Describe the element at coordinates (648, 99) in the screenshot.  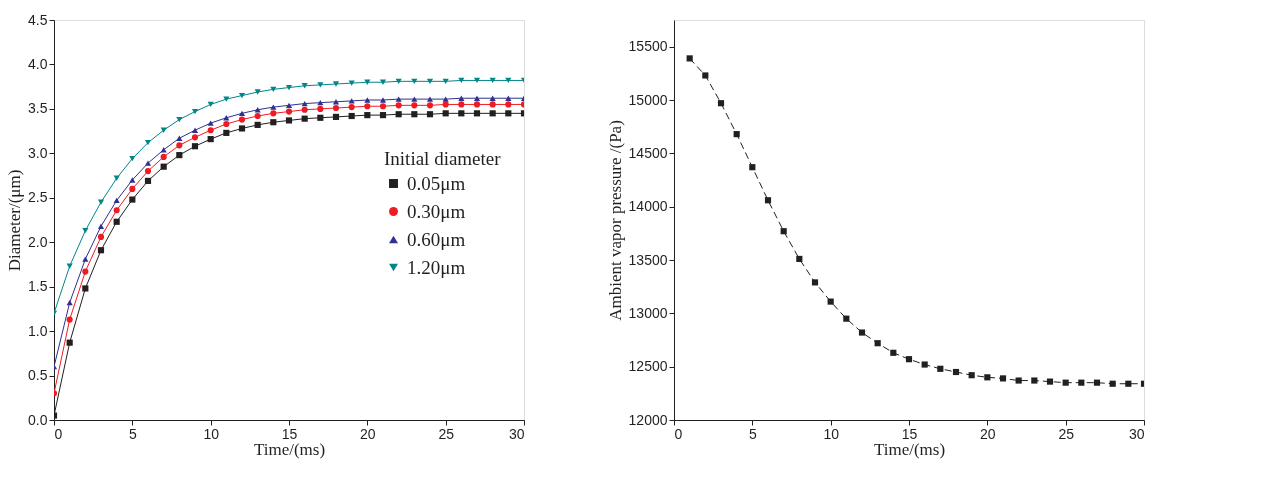
I see `y-tick-label: 15000` at that location.